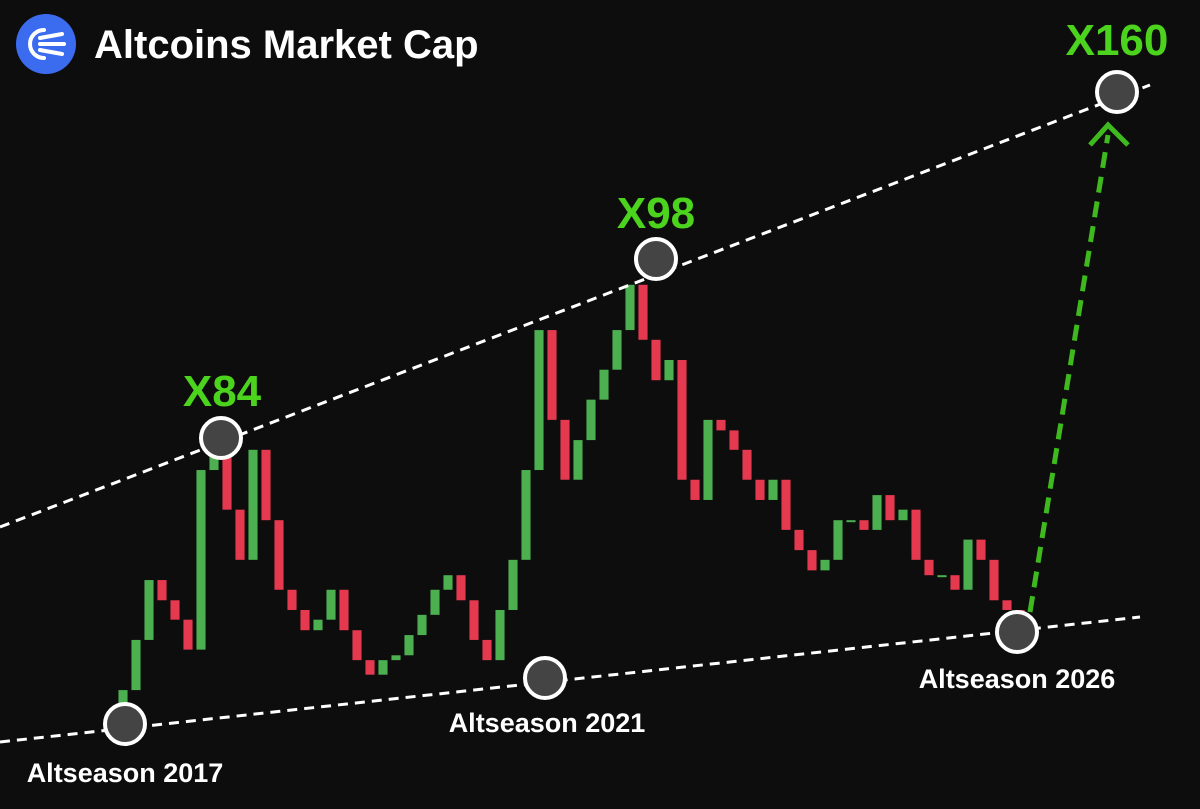 The width and height of the screenshot is (1200, 809). What do you see at coordinates (1069, 373) in the screenshot?
I see `projection-arrow` at bounding box center [1069, 373].